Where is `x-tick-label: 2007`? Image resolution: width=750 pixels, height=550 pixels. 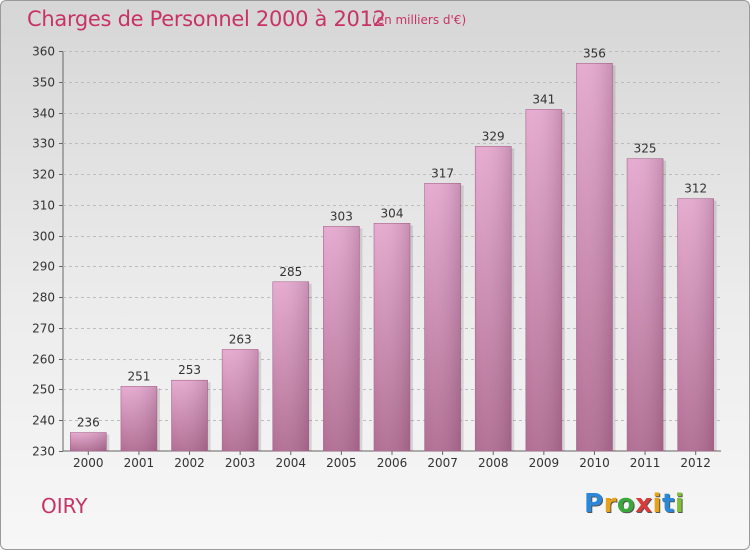 x-tick-label: 2007 is located at coordinates (442, 463).